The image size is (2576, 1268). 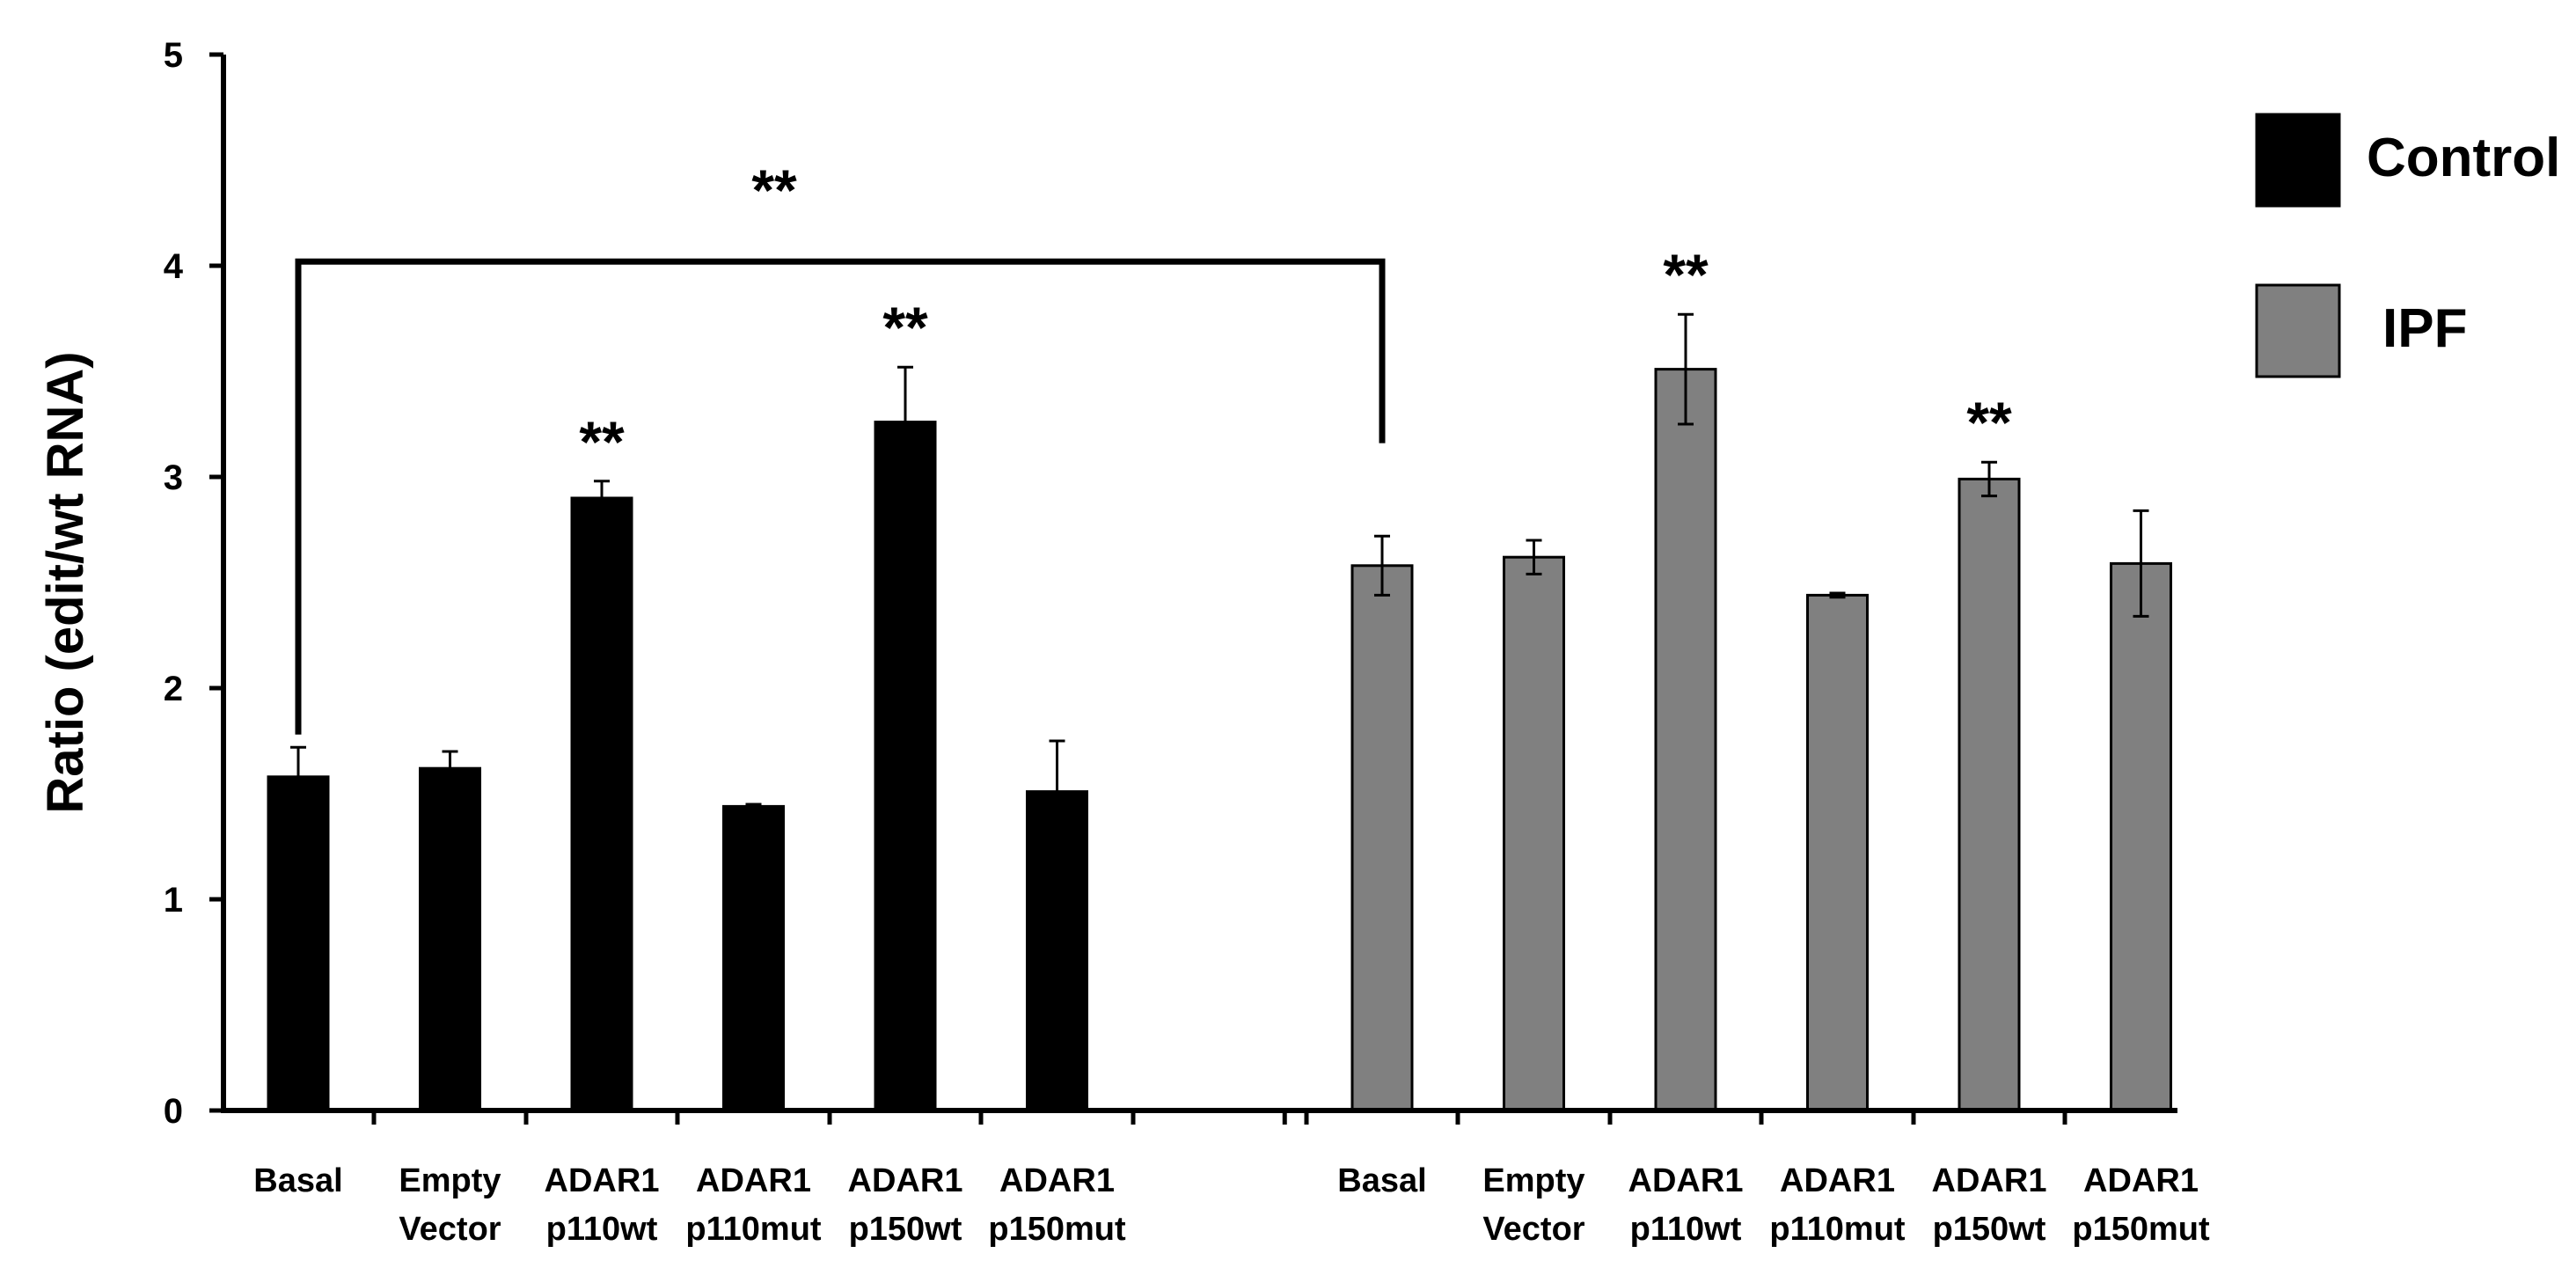 I want to click on y-tick-label: 5, so click(x=173, y=56).